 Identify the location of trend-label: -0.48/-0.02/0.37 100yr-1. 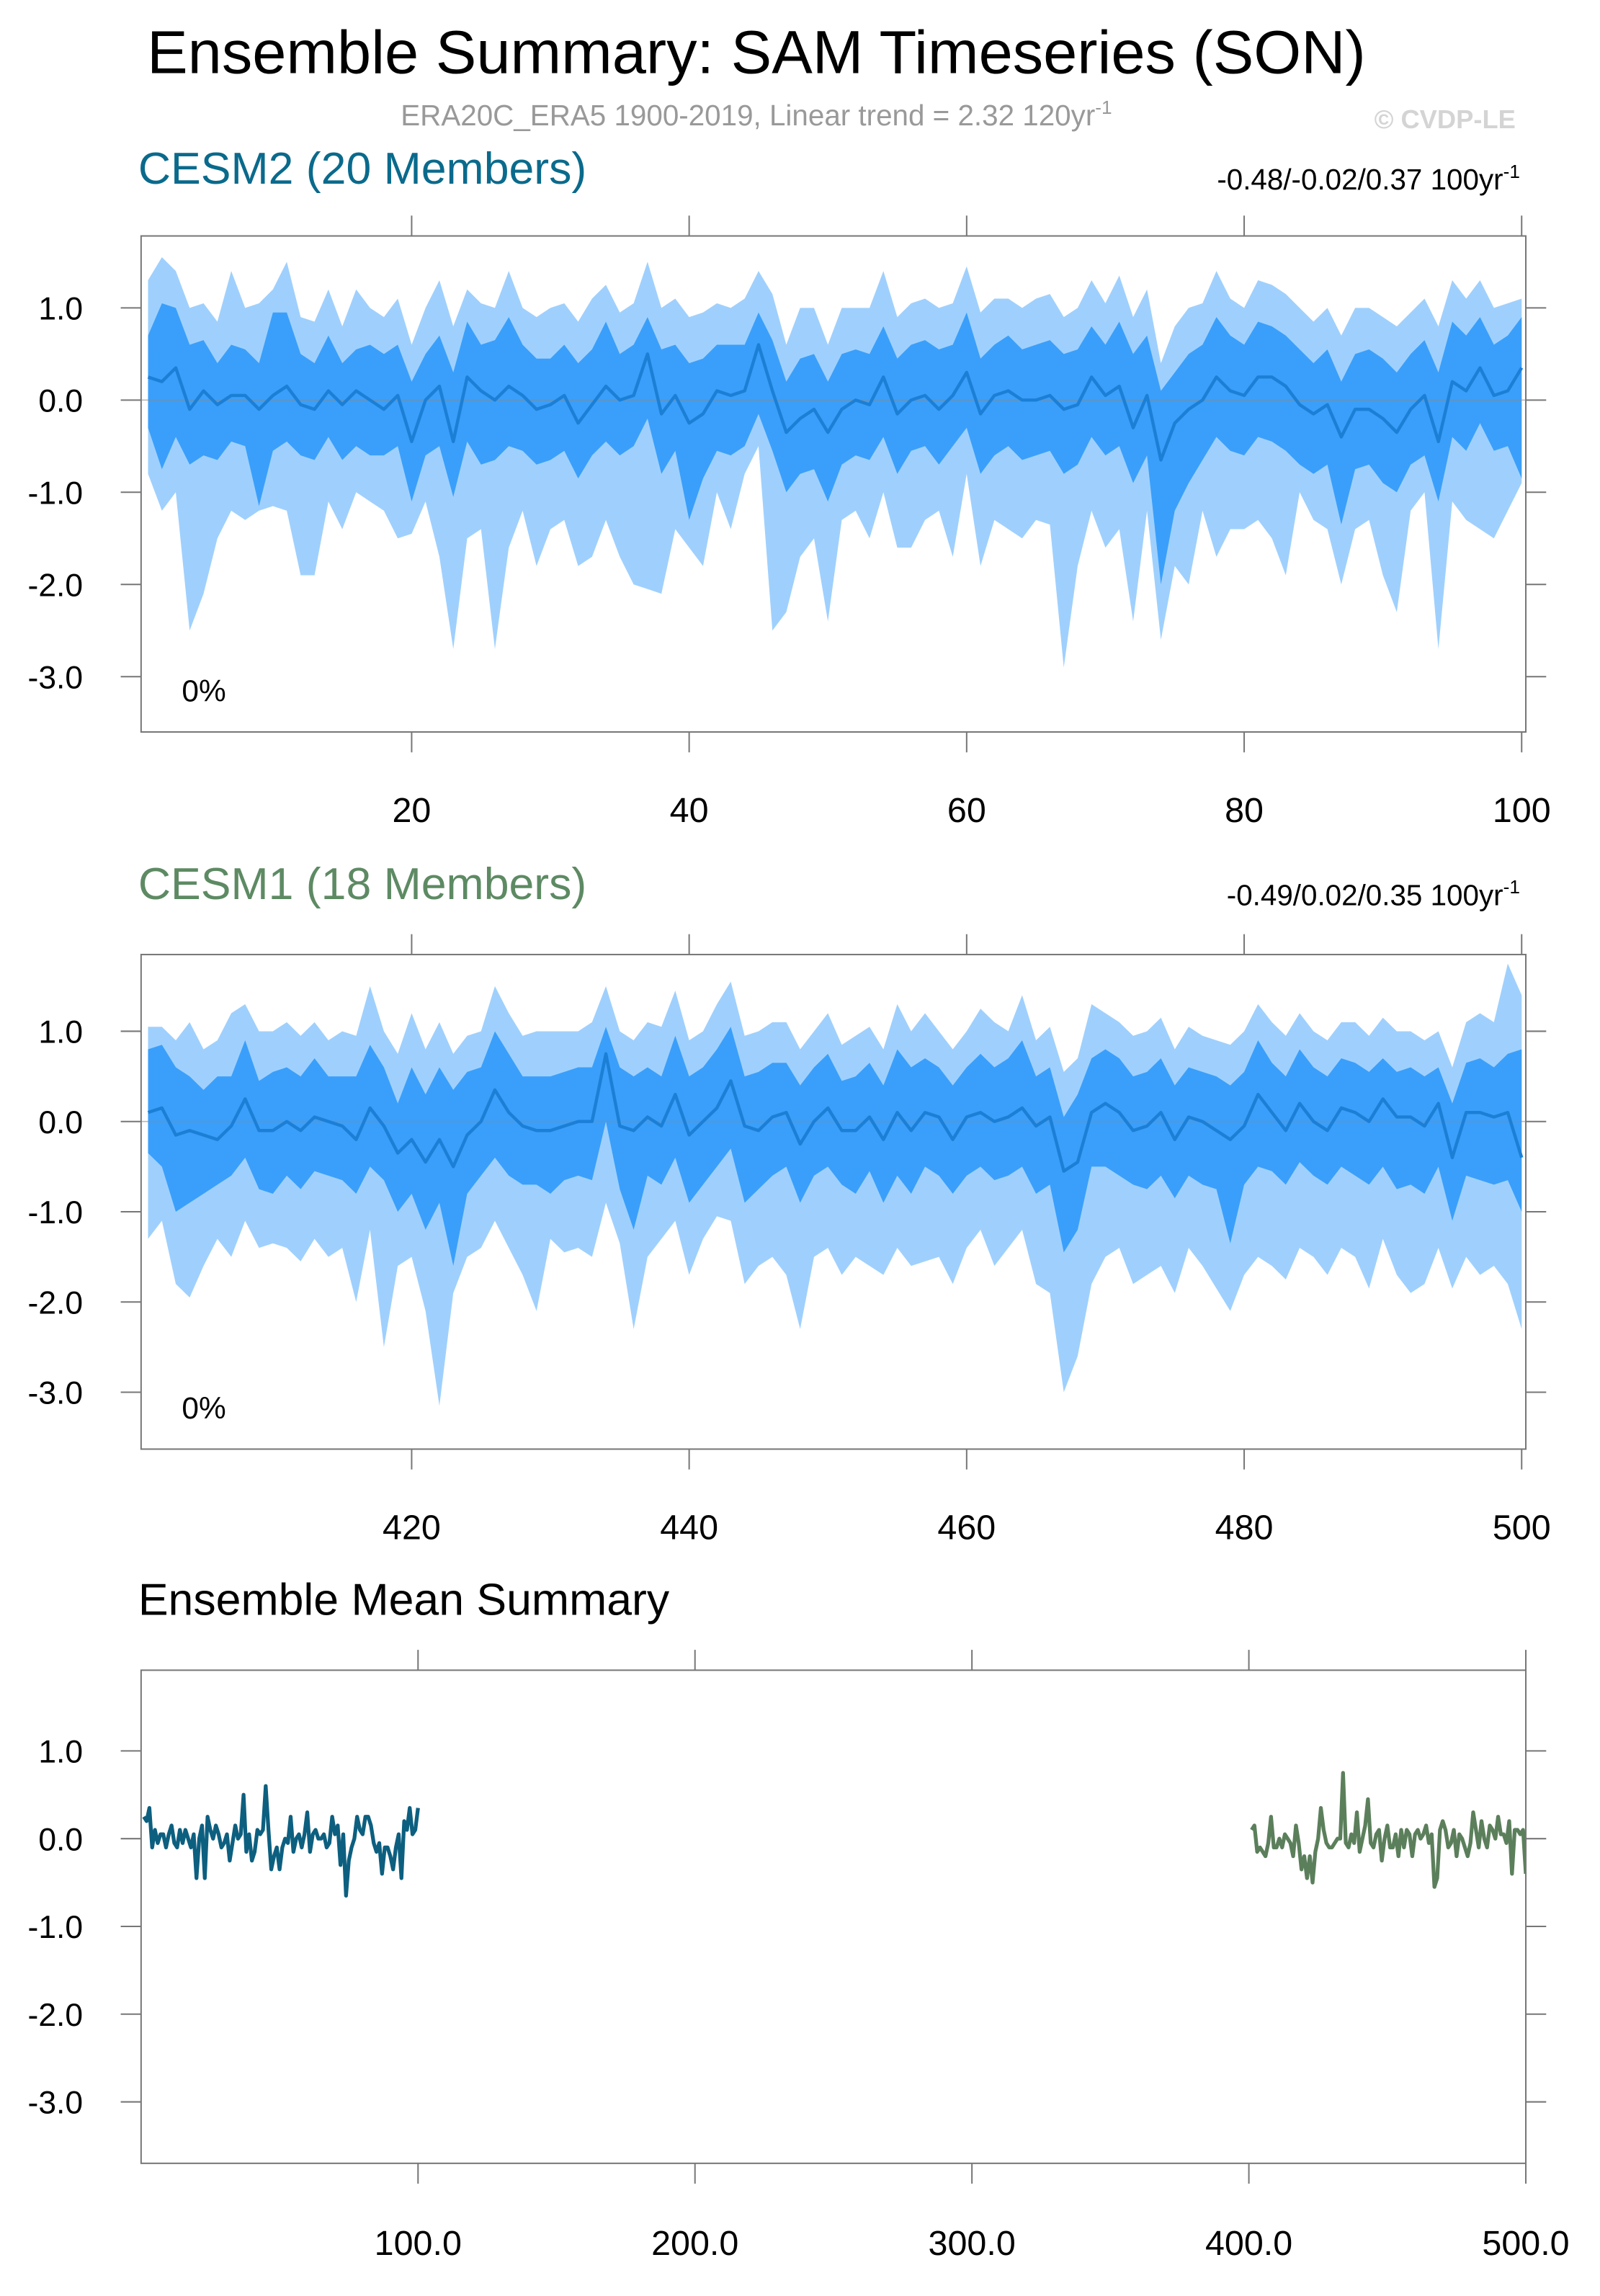
(1369, 178).